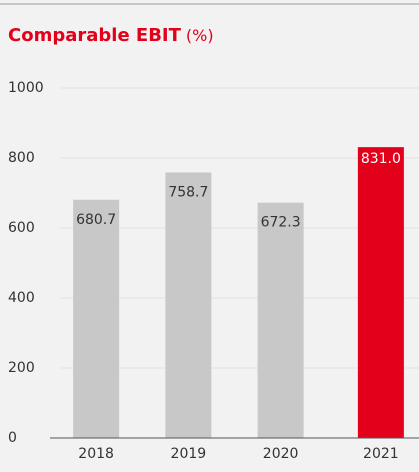 This screenshot has width=419, height=472. Describe the element at coordinates (281, 223) in the screenshot. I see `value-label: 672.3` at that location.